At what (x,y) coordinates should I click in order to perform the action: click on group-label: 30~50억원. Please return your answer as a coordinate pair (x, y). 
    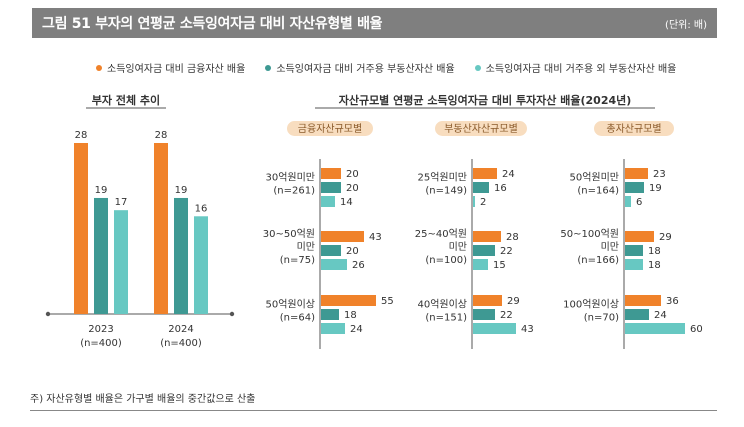
    Looking at the image, I should click on (289, 234).